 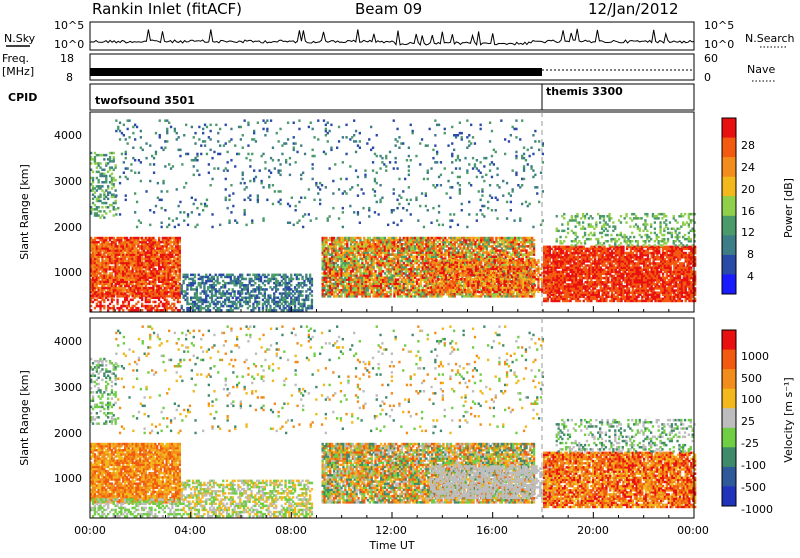 What do you see at coordinates (69, 44) in the screenshot?
I see `noise-left-tick-bottom: 10^0` at bounding box center [69, 44].